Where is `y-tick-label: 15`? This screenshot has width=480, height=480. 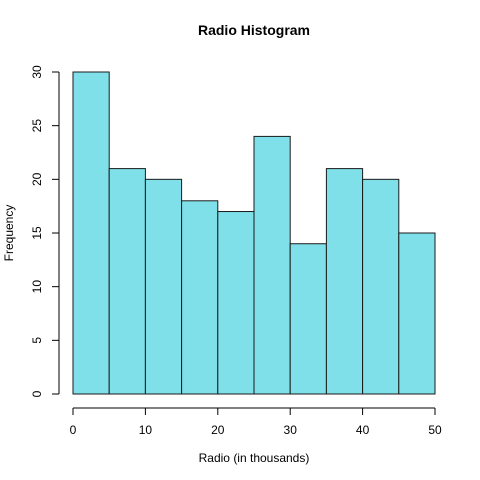 y-tick-label: 15 is located at coordinates (37, 233).